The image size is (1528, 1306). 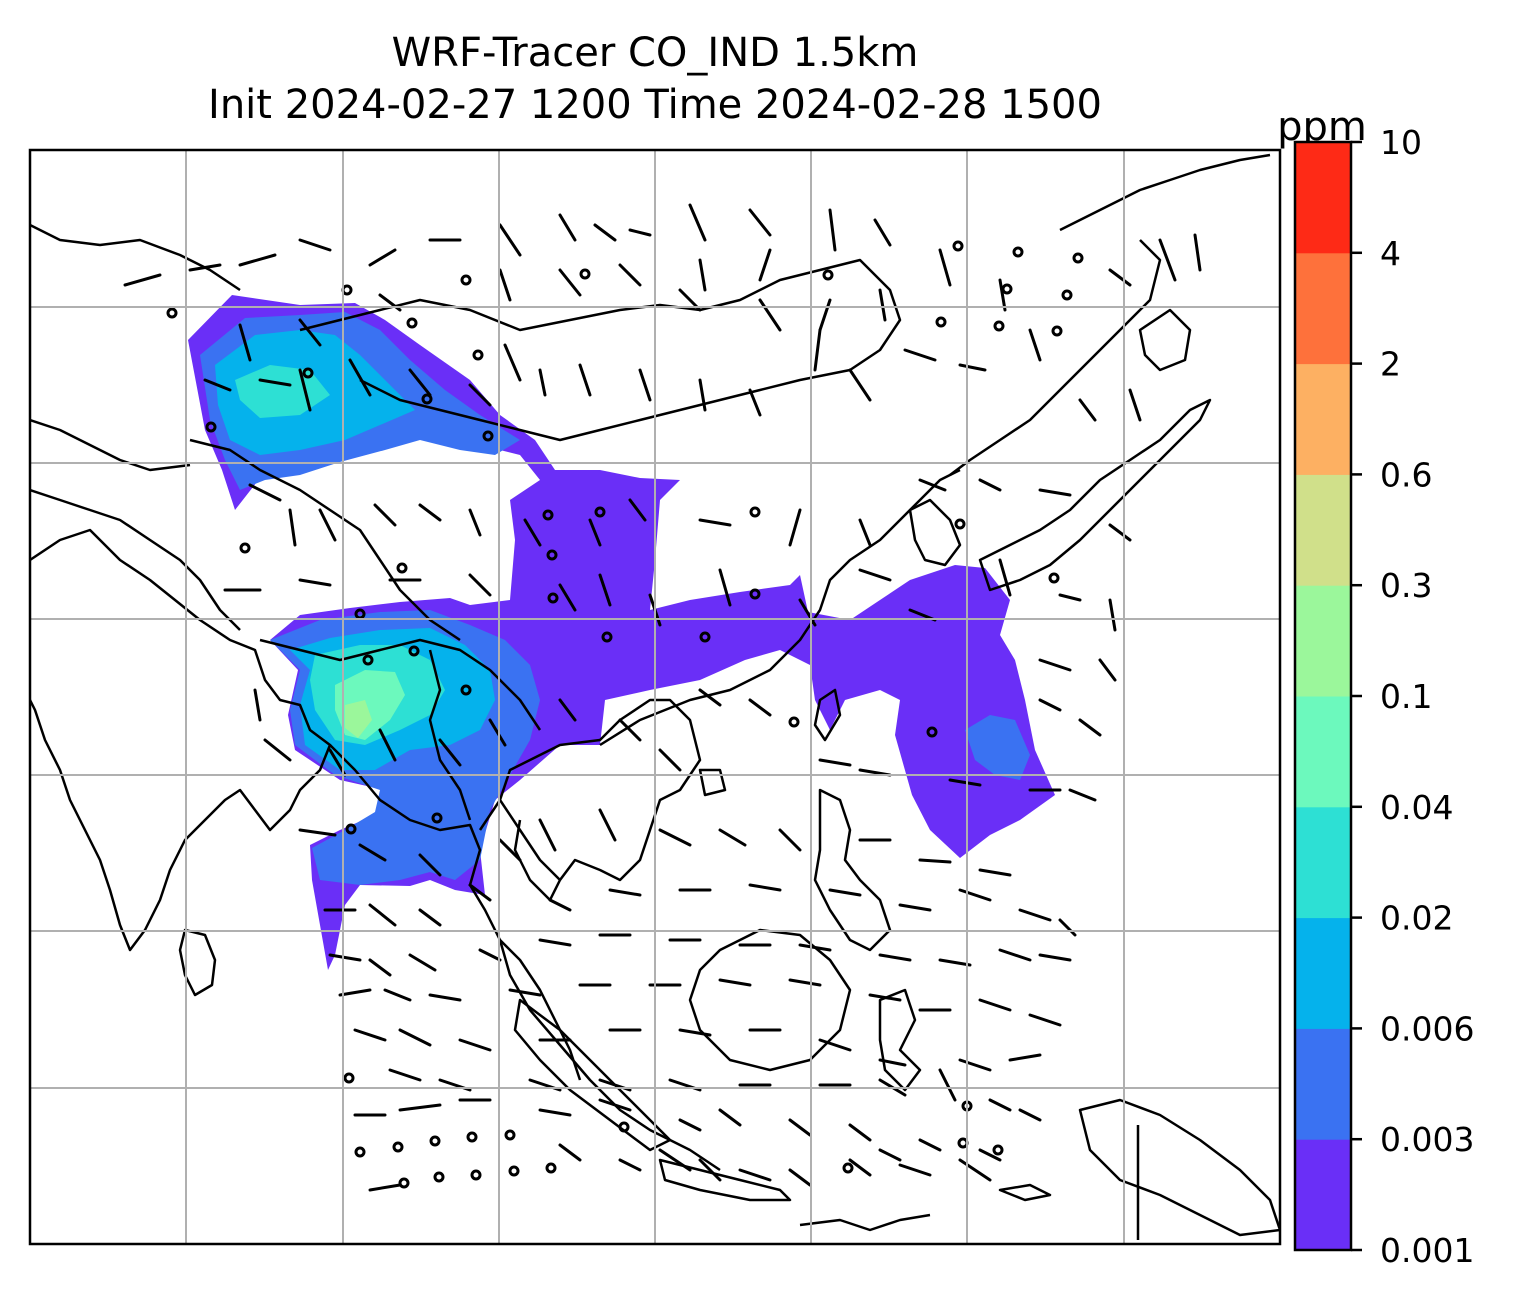 I want to click on coastline-lesser-sunda, so click(x=865, y=1222).